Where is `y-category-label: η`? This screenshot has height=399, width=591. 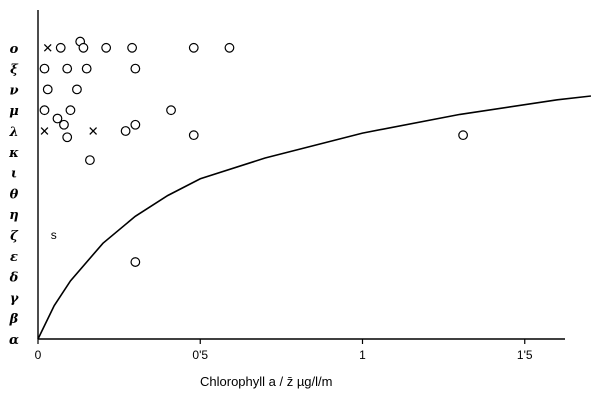
y-category-label: η is located at coordinates (13, 215).